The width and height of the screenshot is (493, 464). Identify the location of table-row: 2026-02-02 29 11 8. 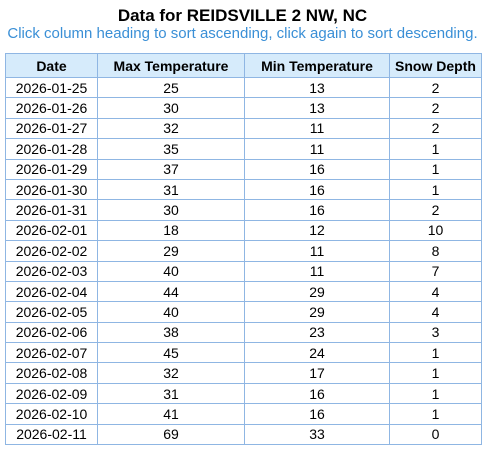
(243, 251).